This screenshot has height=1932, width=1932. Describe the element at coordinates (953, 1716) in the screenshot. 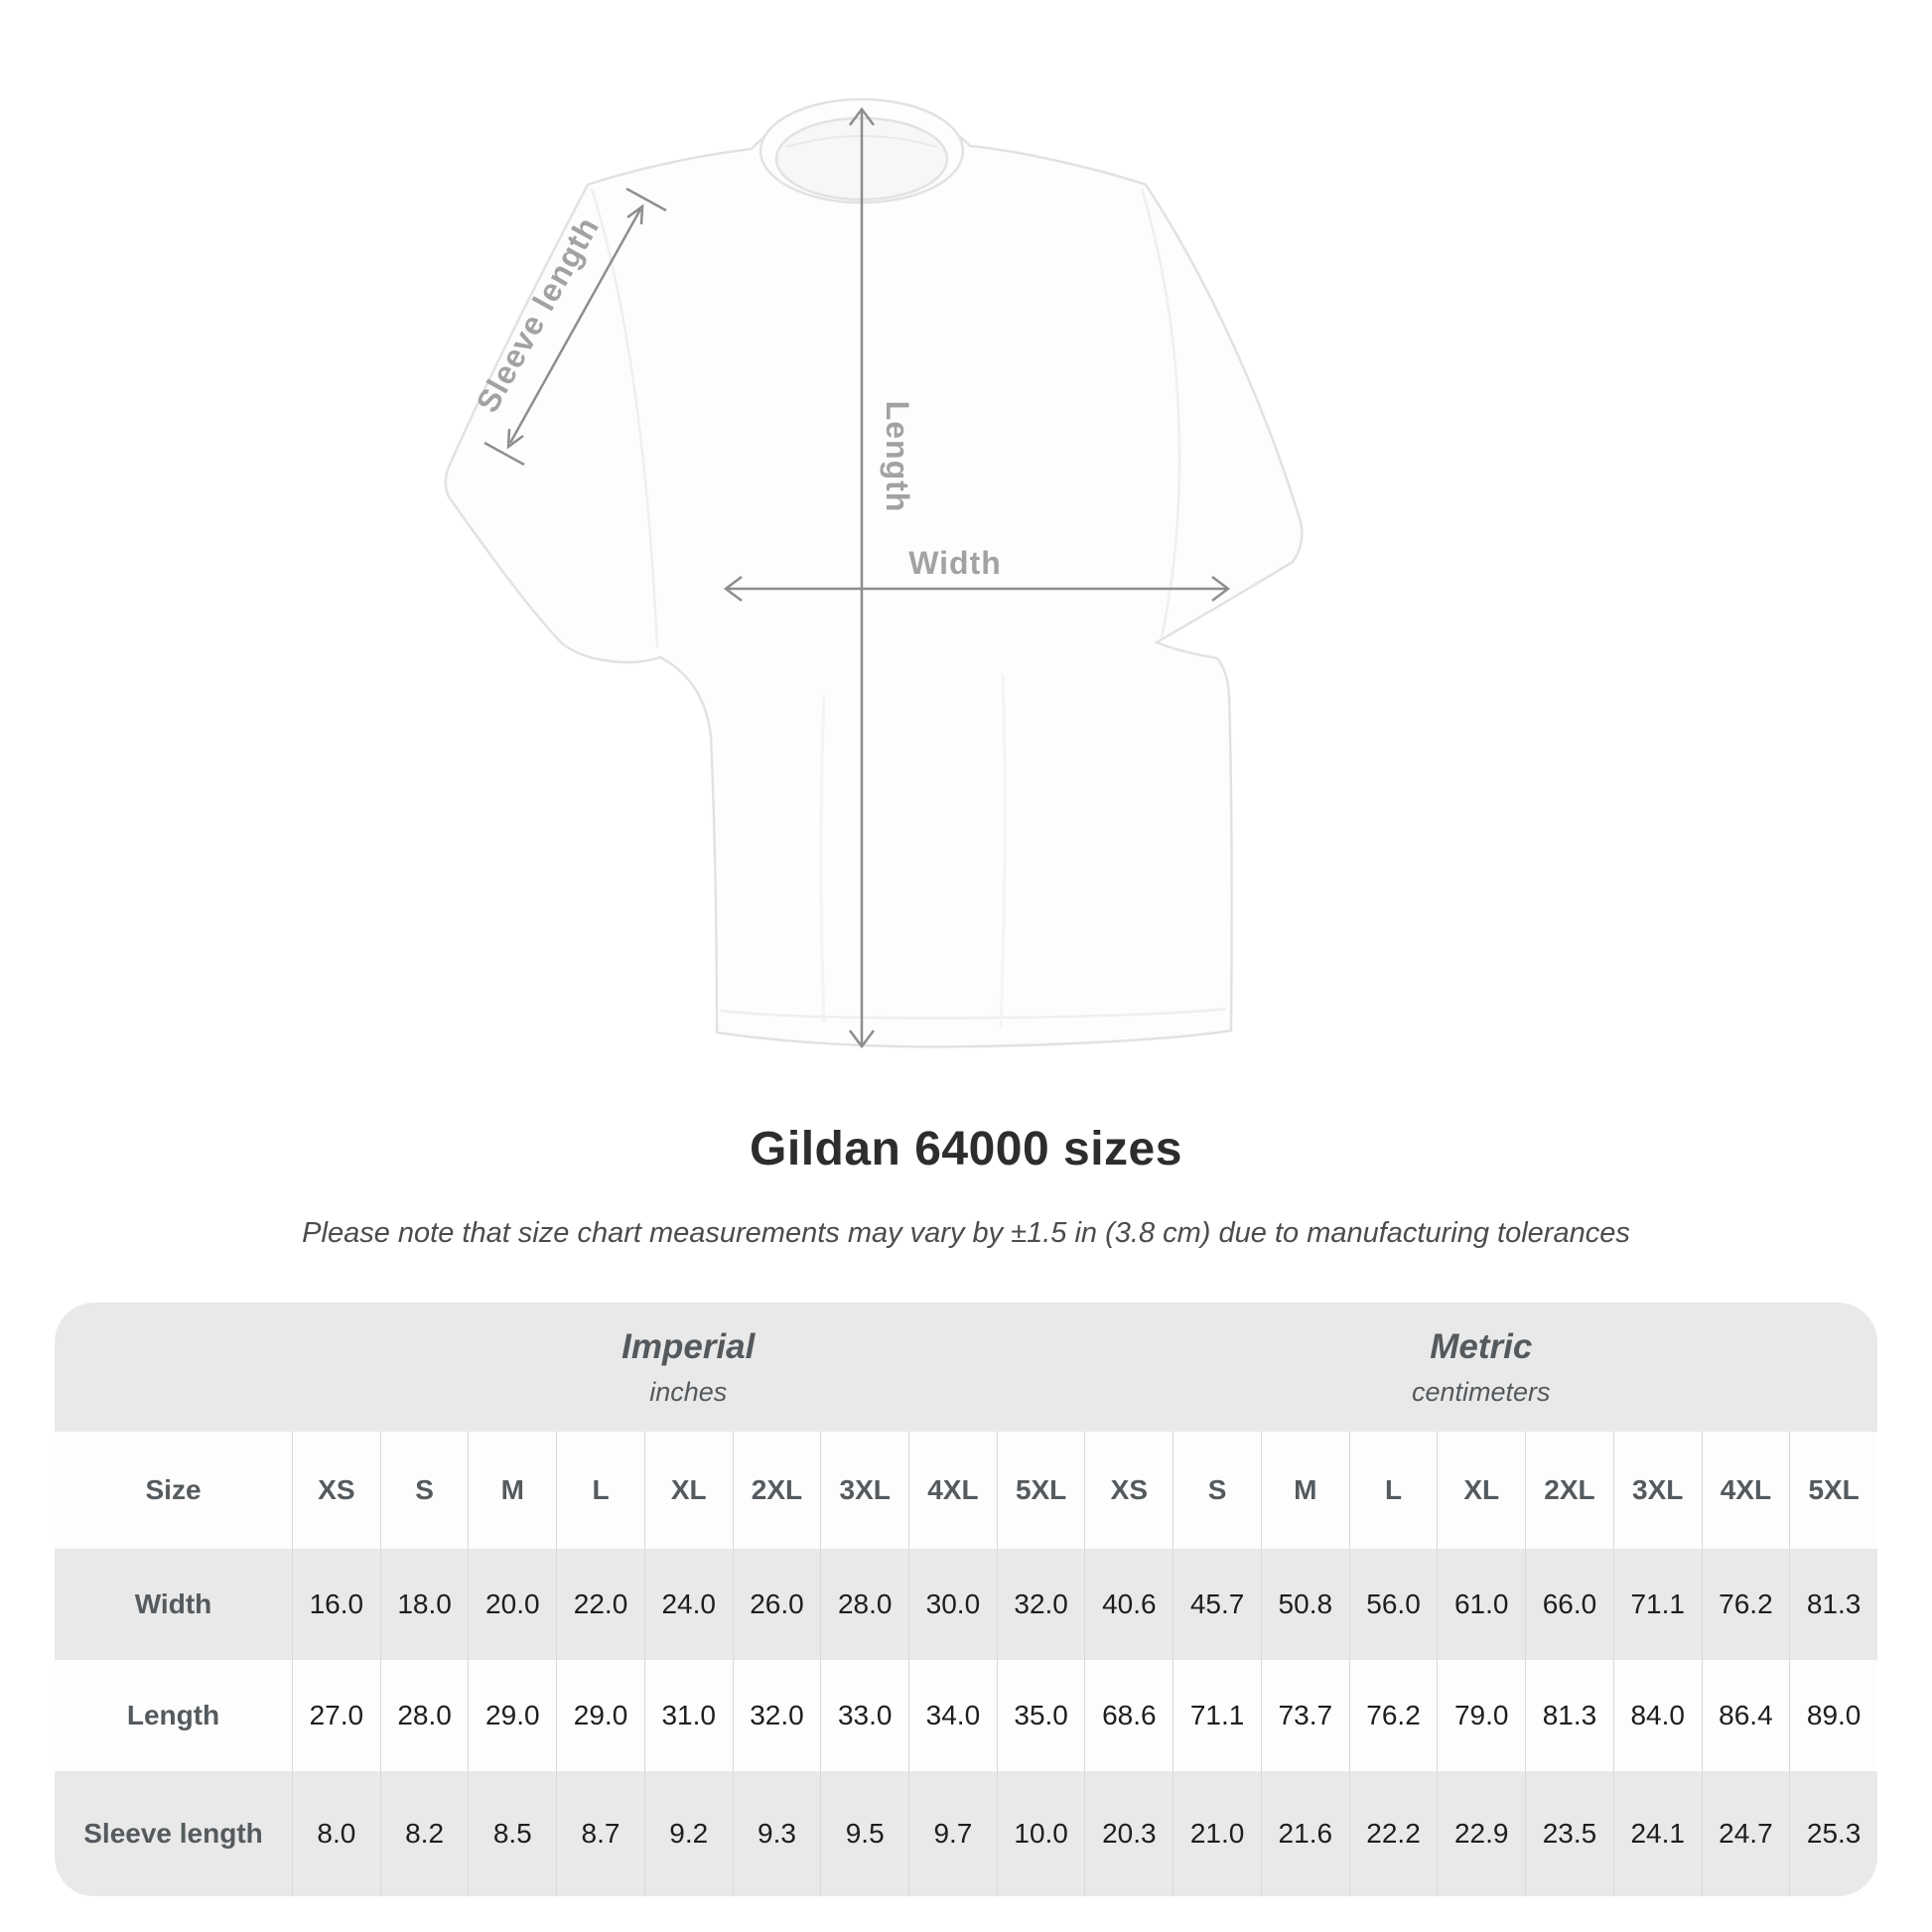

I see `length-value-cell: 34.0` at that location.